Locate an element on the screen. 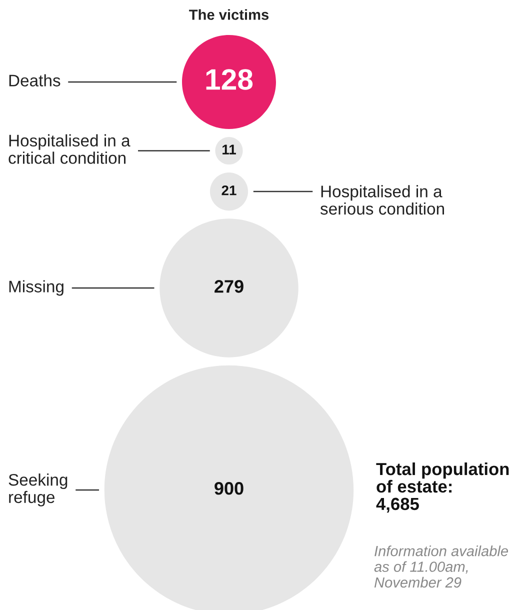 This screenshot has width=526, height=610. data-label: 279 is located at coordinates (229, 286).